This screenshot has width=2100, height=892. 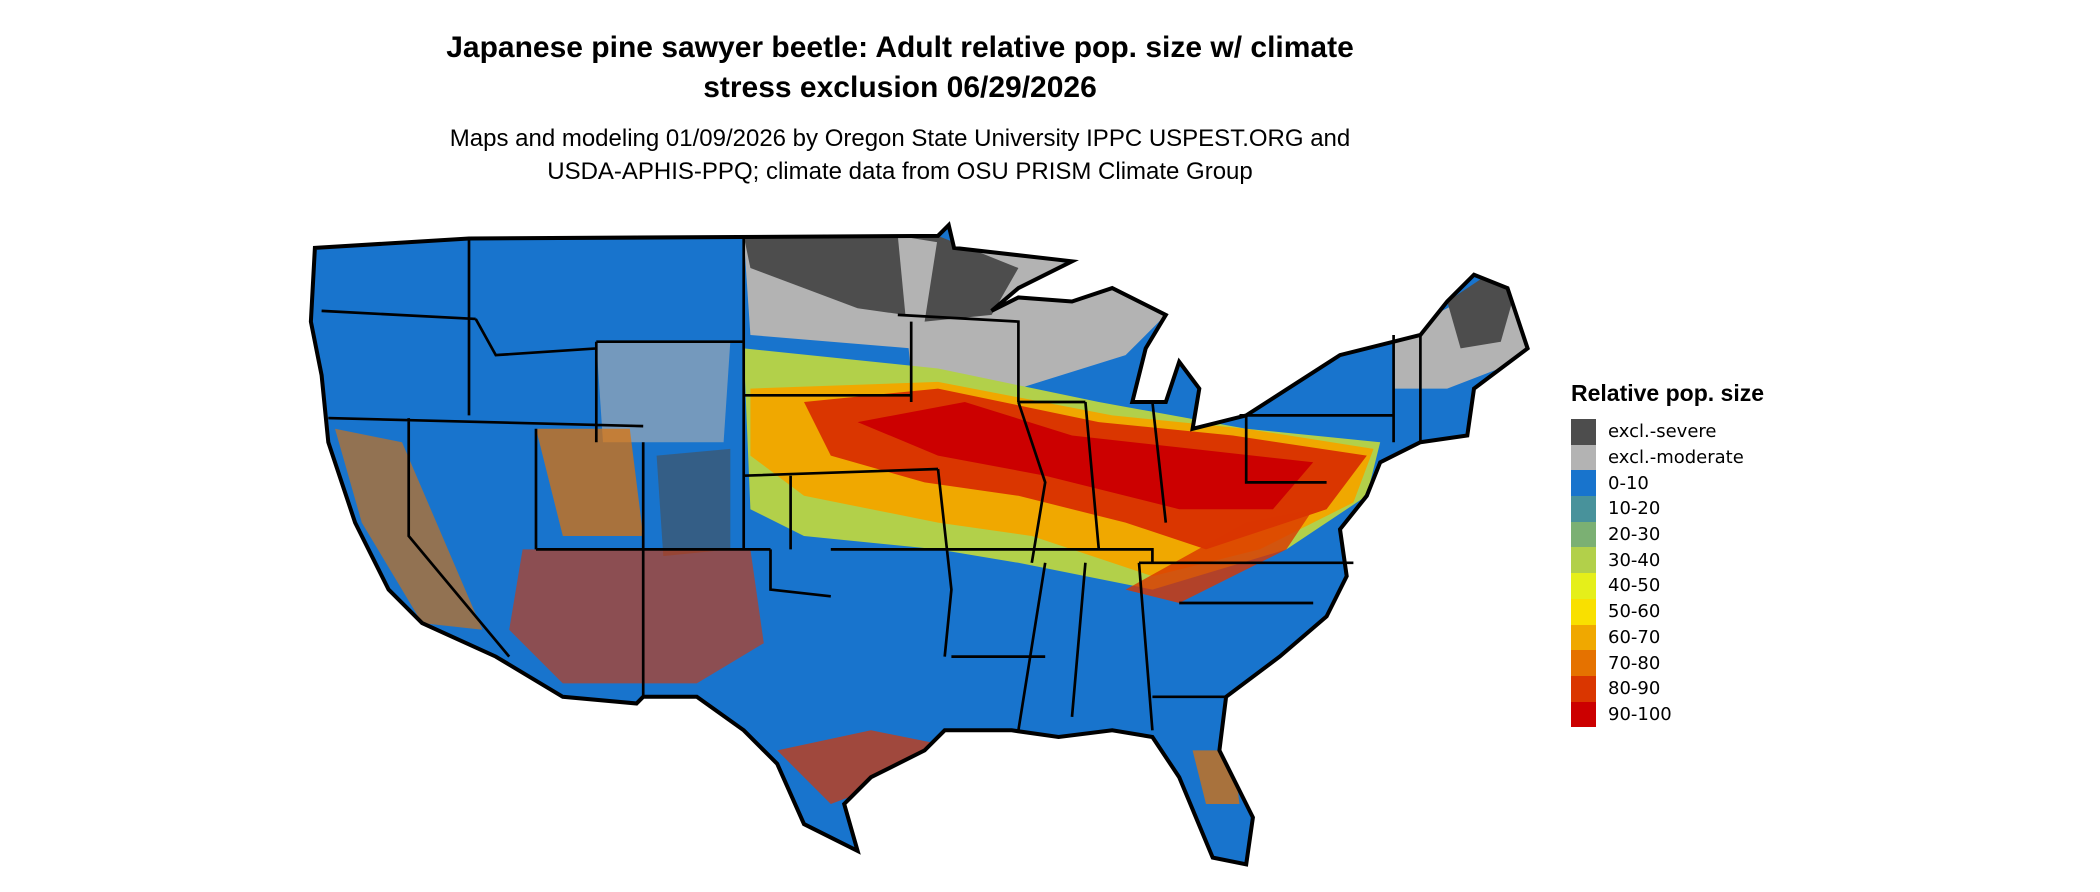 What do you see at coordinates (1634, 612) in the screenshot?
I see `legend-label: 50-60` at bounding box center [1634, 612].